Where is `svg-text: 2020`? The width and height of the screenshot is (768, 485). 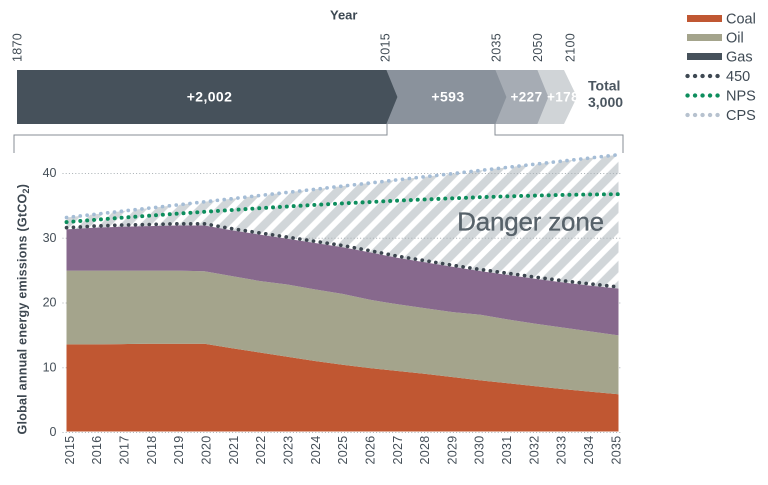 svg-text: 2020 is located at coordinates (207, 449).